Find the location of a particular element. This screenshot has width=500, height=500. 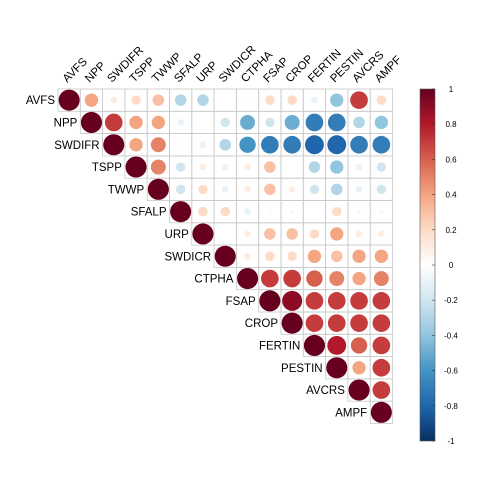

correlation-circle-pestin-pestin is located at coordinates (337, 368).